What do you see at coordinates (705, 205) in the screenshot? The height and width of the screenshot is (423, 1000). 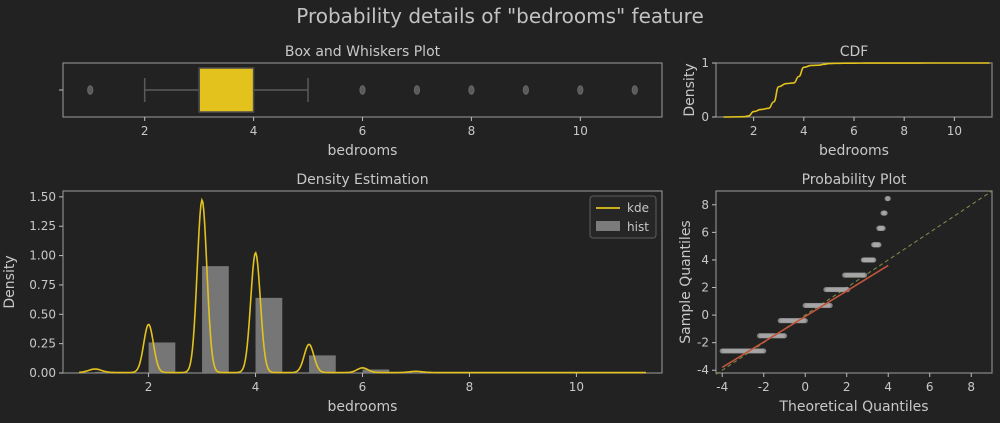 I see `y-tick-label: 8` at bounding box center [705, 205].